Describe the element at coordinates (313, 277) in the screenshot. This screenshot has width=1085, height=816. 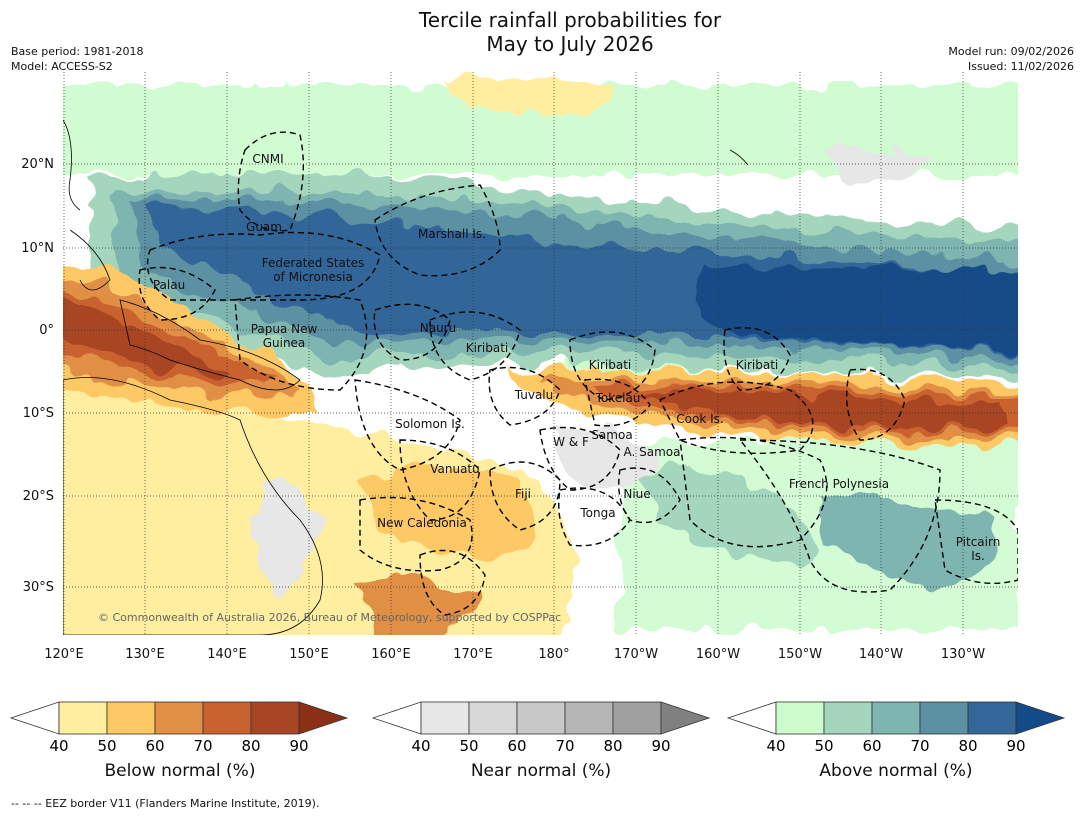
I see `label-fsm-2: of Micronesia` at that location.